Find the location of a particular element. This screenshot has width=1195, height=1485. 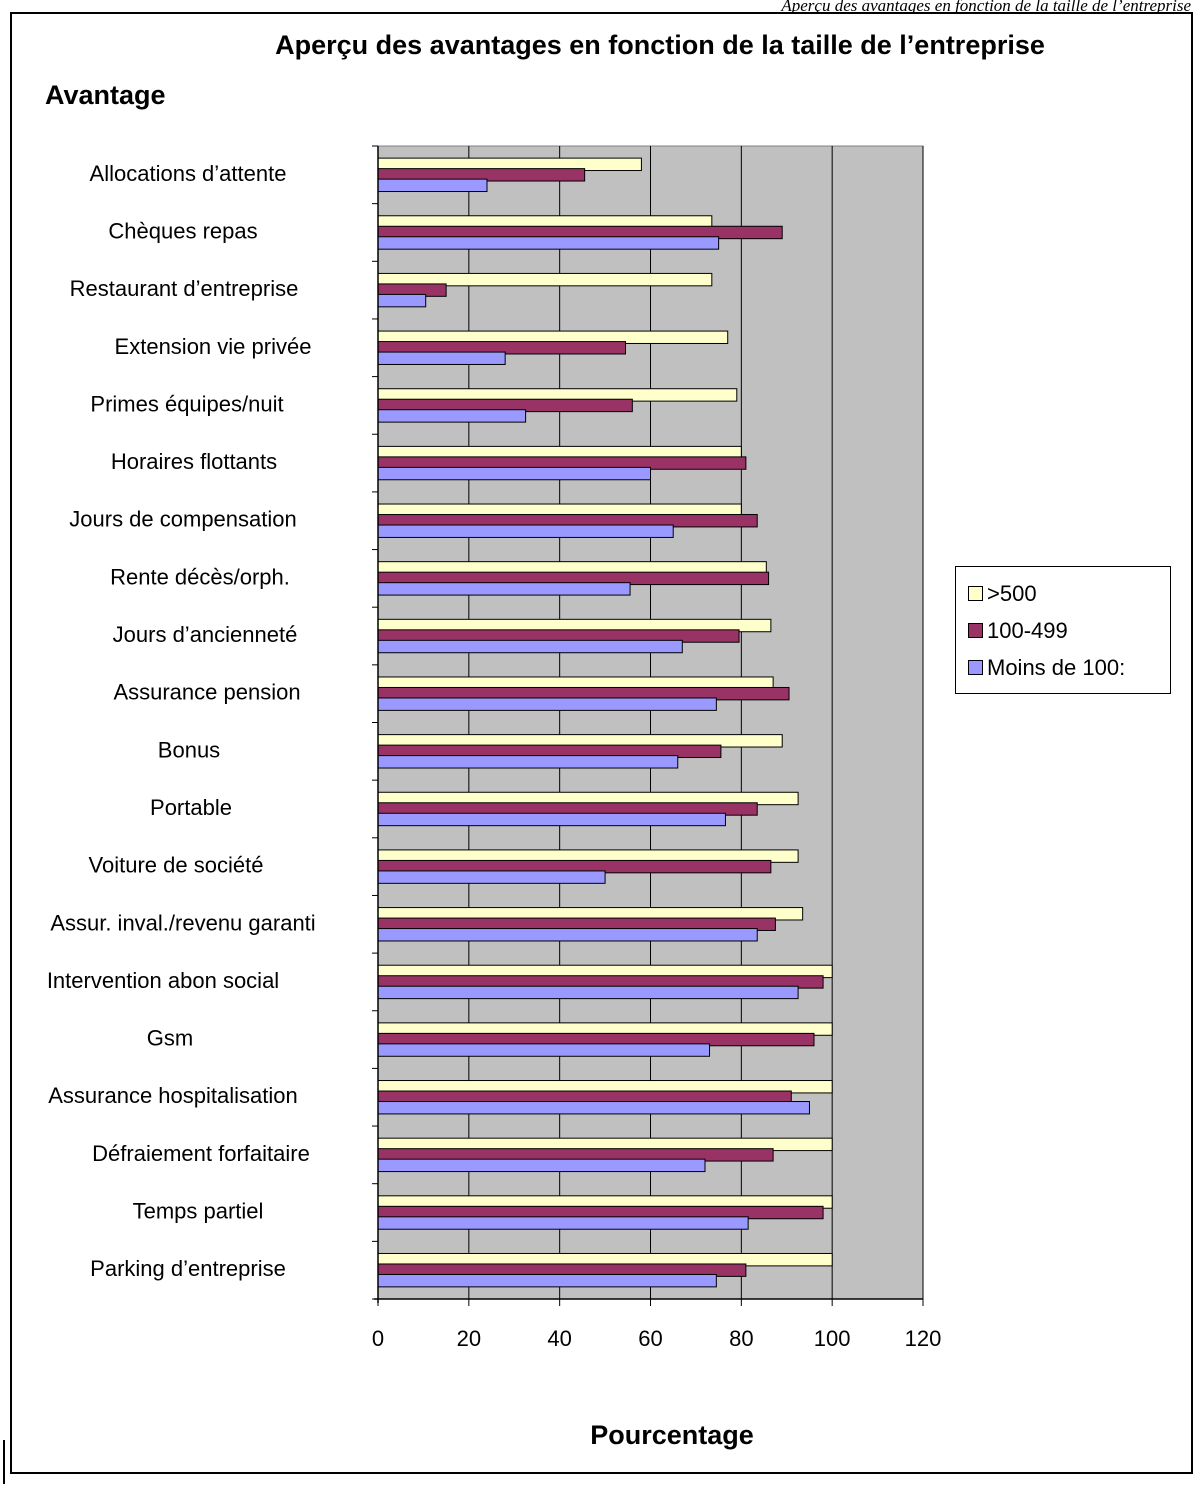

legend-label: 100-499 is located at coordinates (1027, 630).